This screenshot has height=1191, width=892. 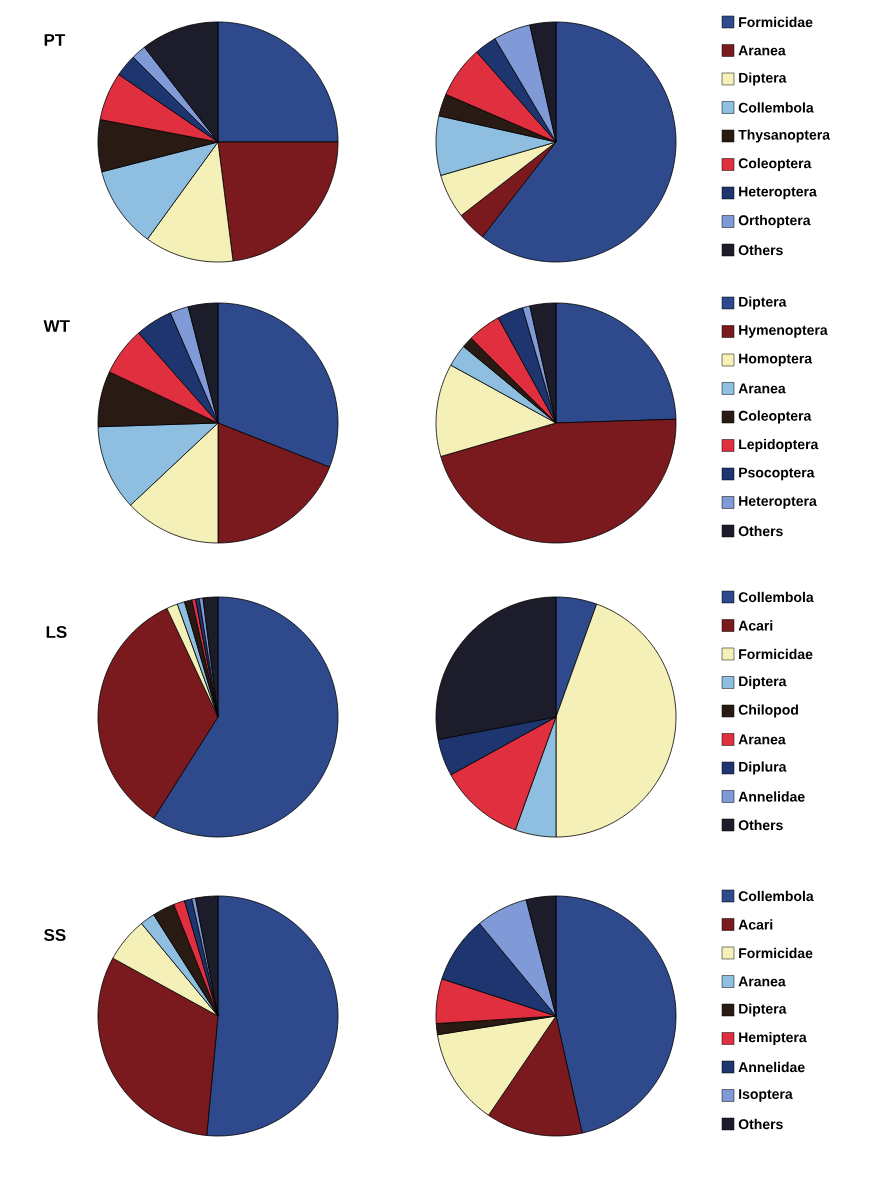 What do you see at coordinates (56, 632) in the screenshot?
I see `text: LS` at bounding box center [56, 632].